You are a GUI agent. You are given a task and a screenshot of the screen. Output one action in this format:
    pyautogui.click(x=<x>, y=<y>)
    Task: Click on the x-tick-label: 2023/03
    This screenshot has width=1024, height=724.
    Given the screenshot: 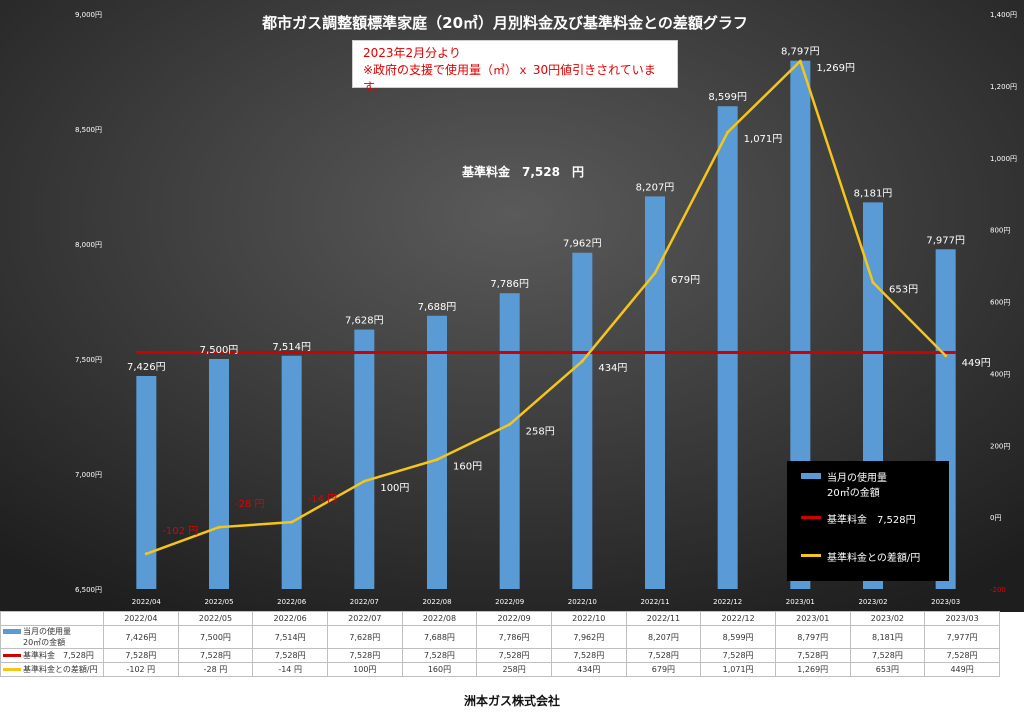 What is the action you would take?
    pyautogui.click(x=945, y=602)
    